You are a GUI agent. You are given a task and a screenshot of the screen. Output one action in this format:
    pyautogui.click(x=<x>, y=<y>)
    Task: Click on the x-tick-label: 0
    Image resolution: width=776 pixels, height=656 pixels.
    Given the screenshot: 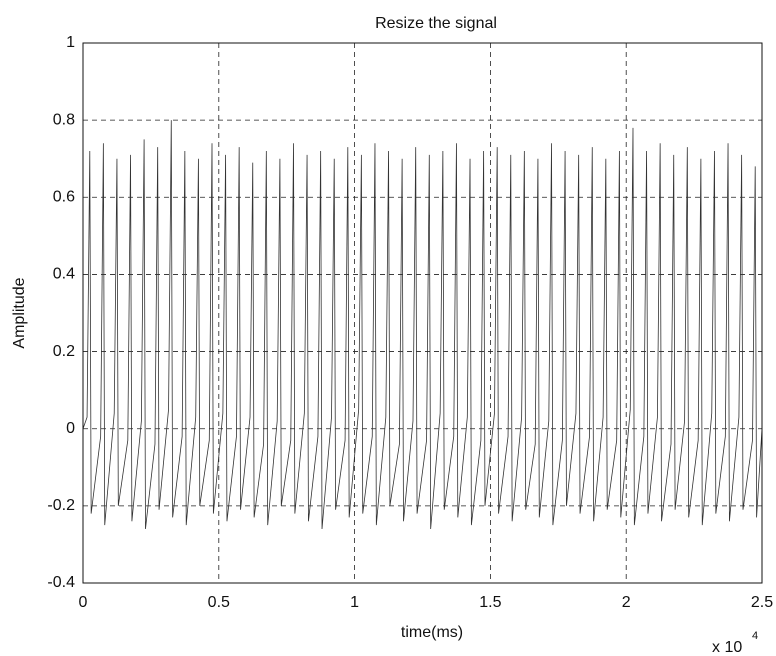 What is the action you would take?
    pyautogui.click(x=83, y=602)
    